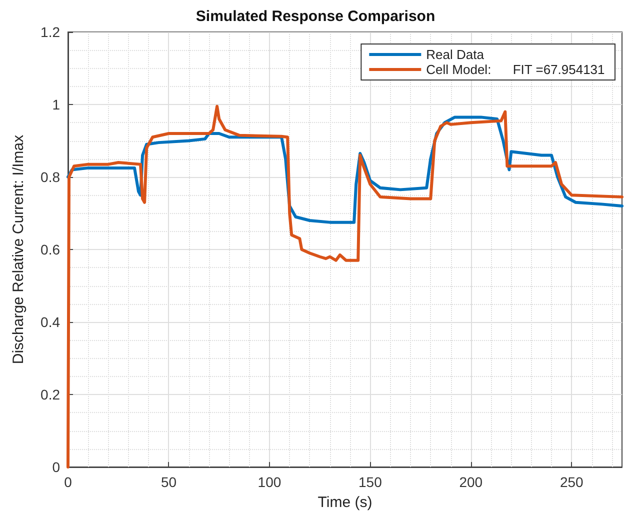 The image size is (631, 523). I want to click on x-tick-label: 200, so click(471, 482).